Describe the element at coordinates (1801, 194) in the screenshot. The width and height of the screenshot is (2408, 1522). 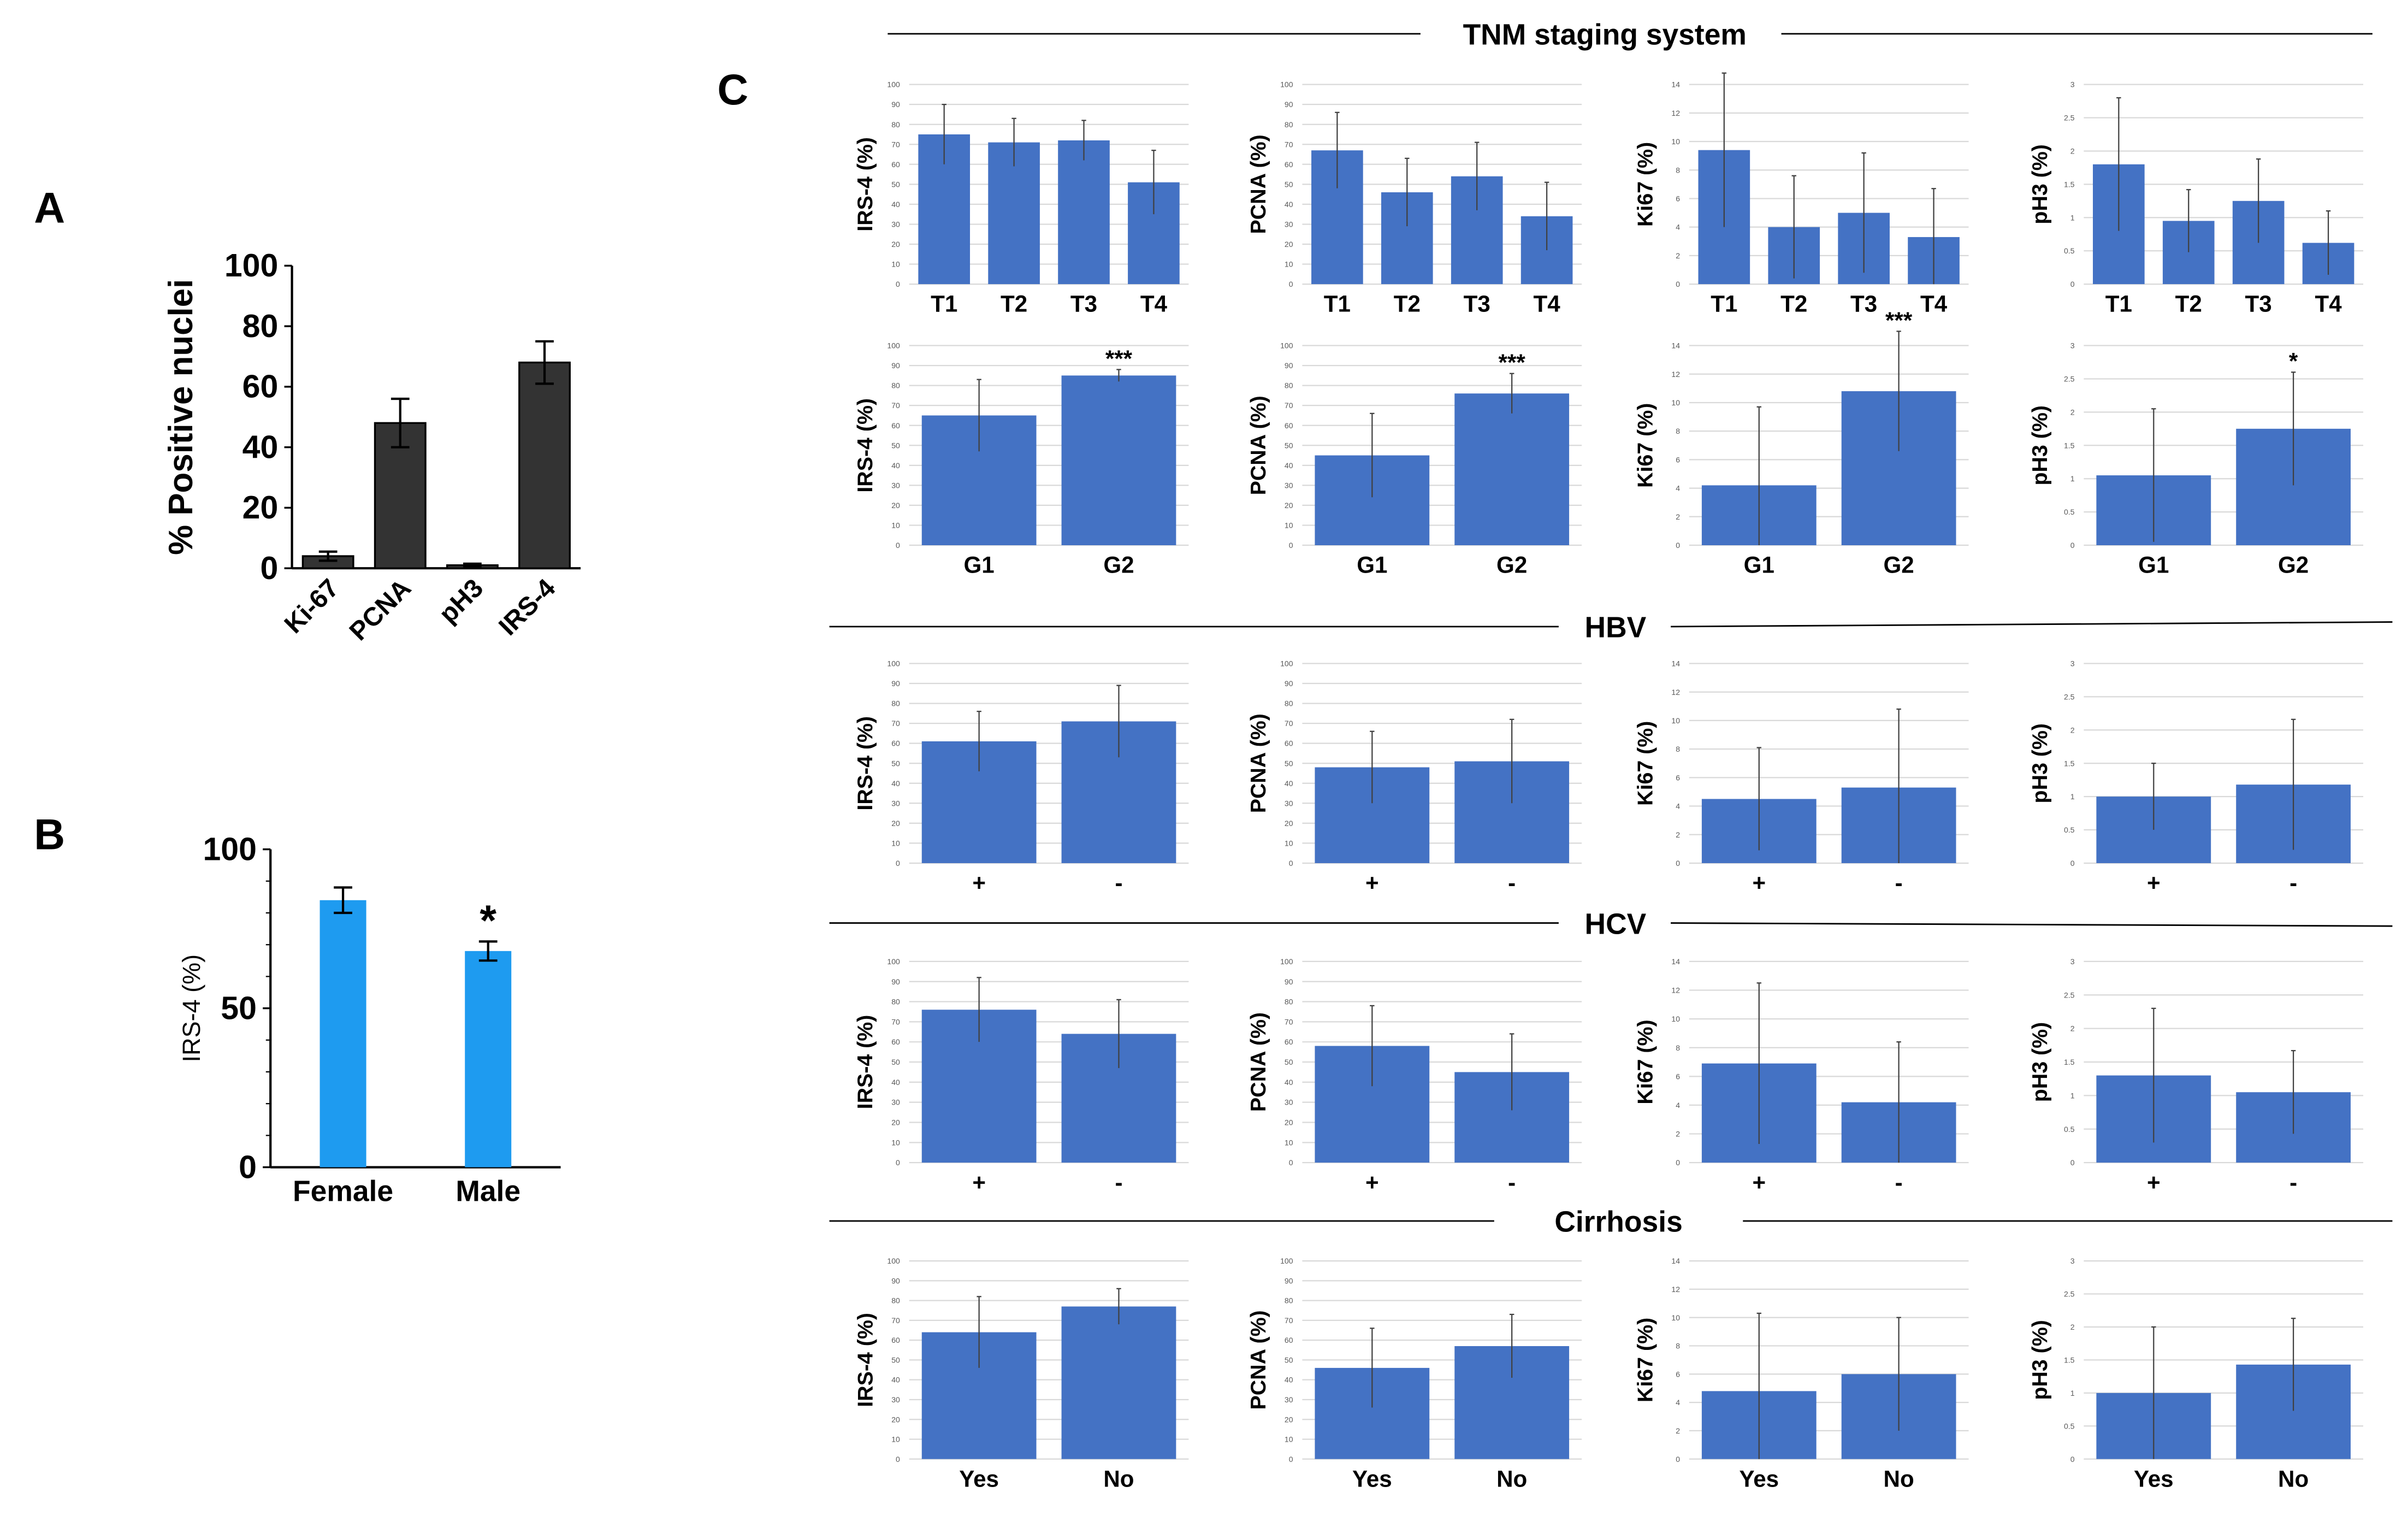
I see `chart-C-TNM-T-Ki67: 0 2 4 6 8 10 12 14 Ki67 (%) T1 T2 T3 T4` at that location.